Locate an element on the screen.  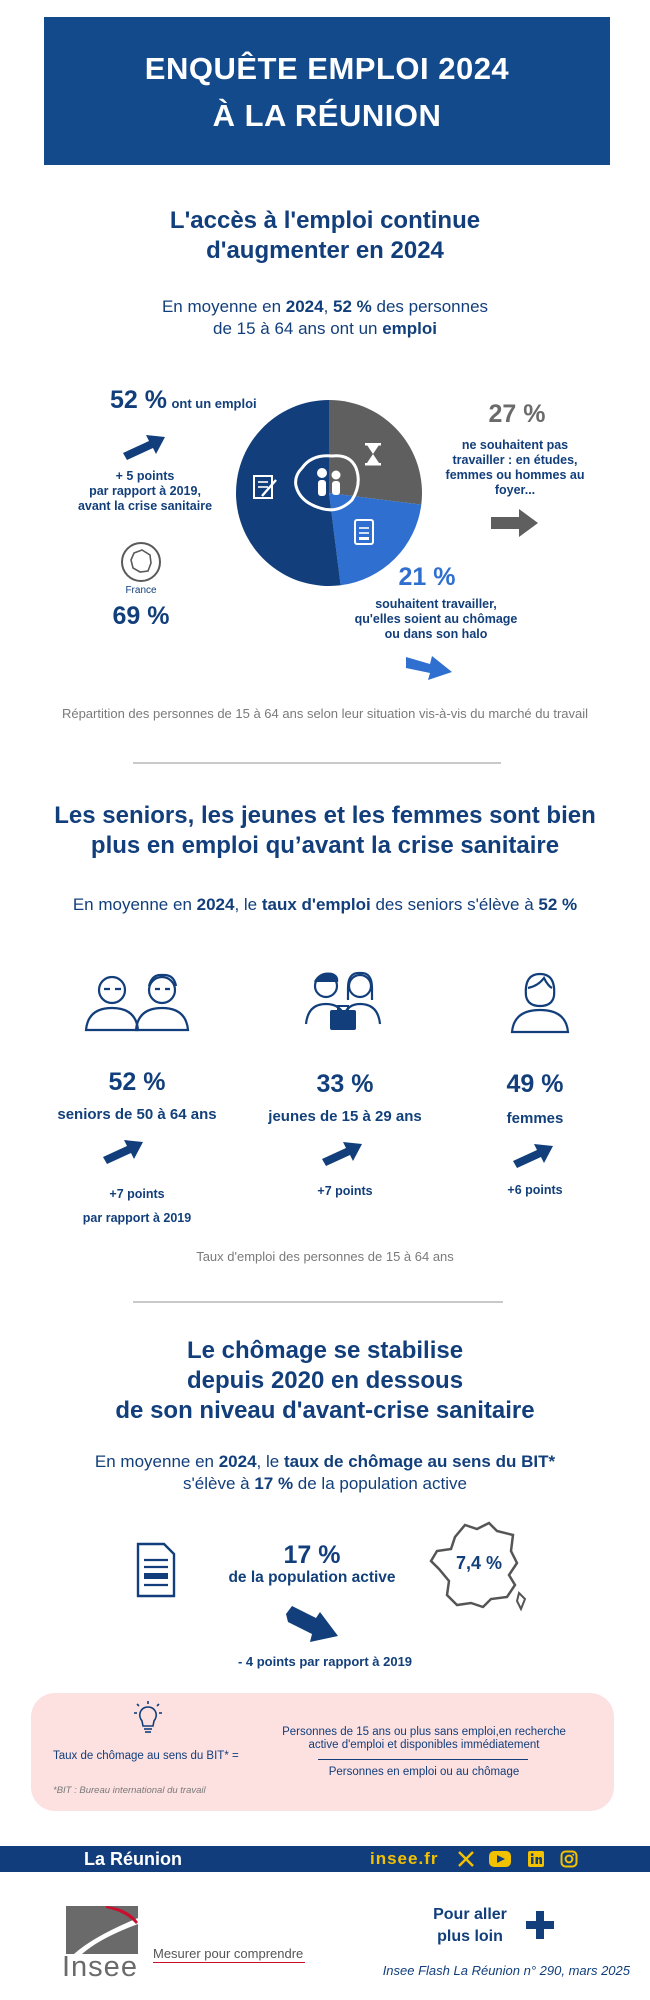
emploi-label: ont un emploi is located at coordinates (214, 403).